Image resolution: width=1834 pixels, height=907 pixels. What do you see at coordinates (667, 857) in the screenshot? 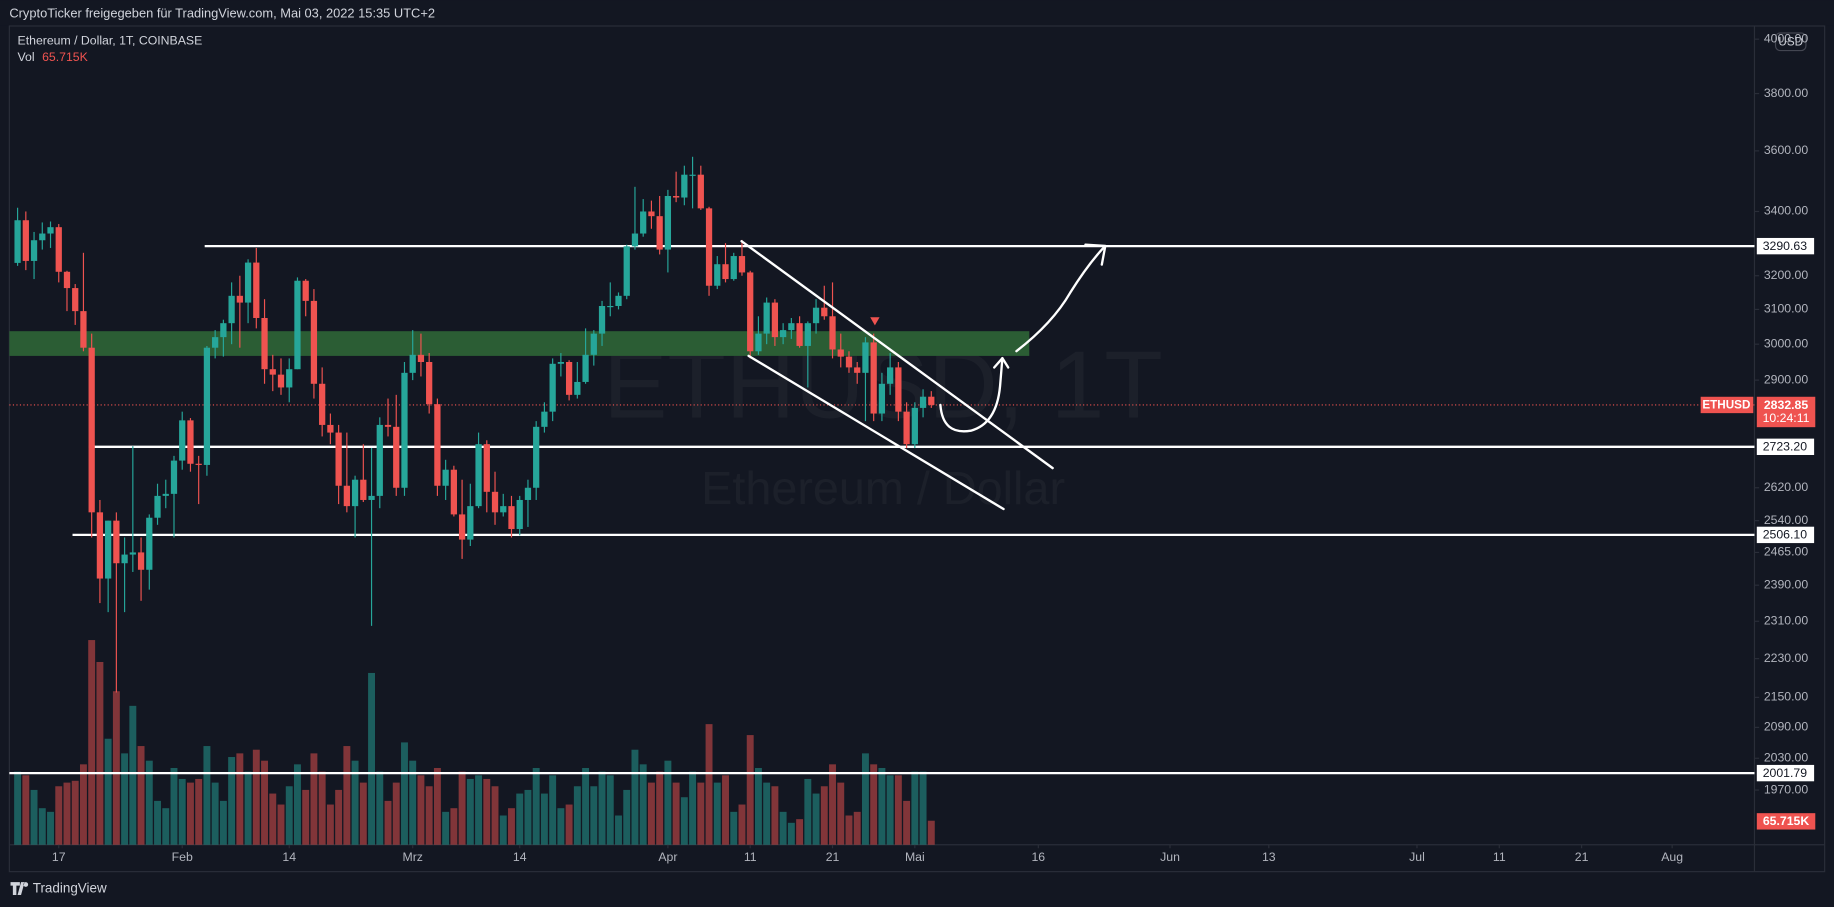
I see `x-tick-label: Apr` at bounding box center [667, 857].